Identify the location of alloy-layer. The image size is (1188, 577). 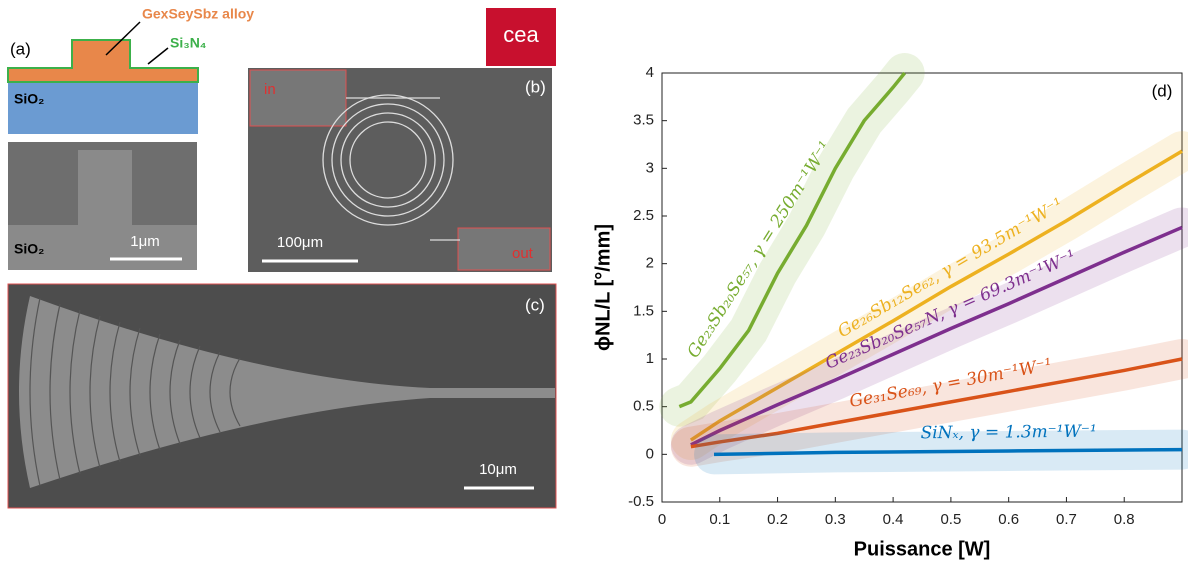
(103, 61).